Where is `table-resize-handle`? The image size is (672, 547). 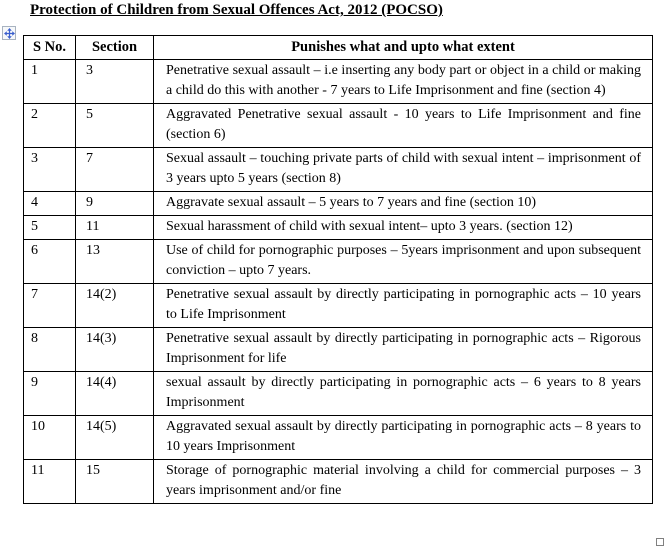
table-resize-handle is located at coordinates (660, 542).